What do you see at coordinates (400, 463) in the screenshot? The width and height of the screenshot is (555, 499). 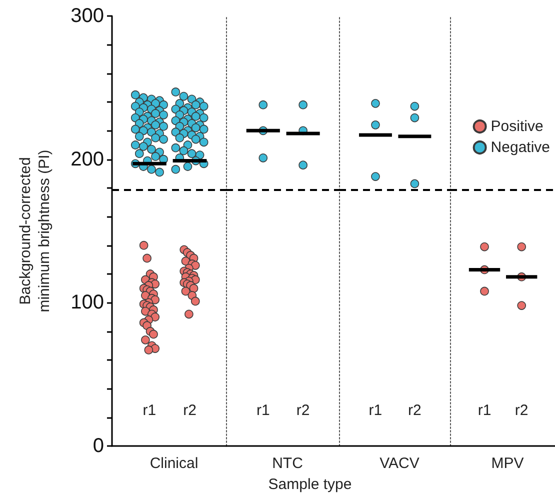 I see `text: VACV` at bounding box center [400, 463].